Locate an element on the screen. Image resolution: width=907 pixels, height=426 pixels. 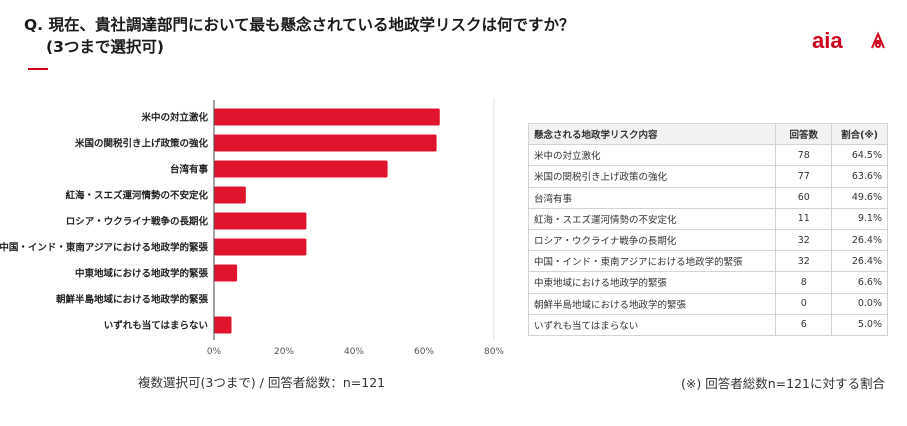
table-cell-ratio: 63.6% is located at coordinates (859, 176).